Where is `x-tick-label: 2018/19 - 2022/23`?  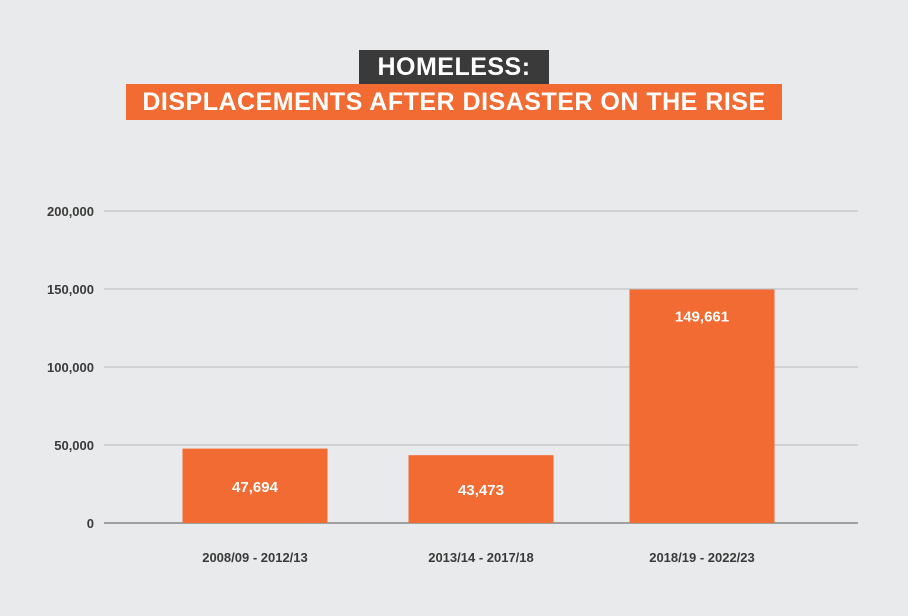 x-tick-label: 2018/19 - 2022/23 is located at coordinates (702, 557).